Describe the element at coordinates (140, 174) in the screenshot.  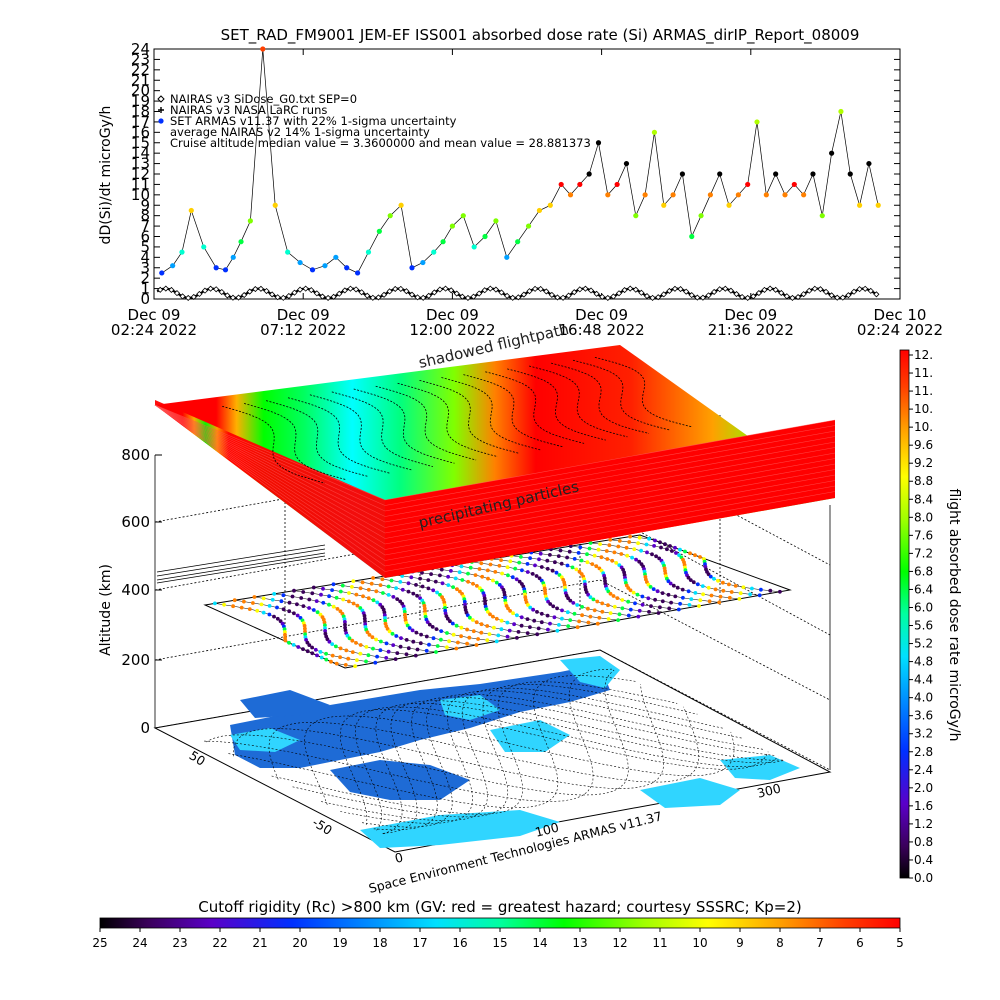
I see `y-tick-label: 12` at that location.